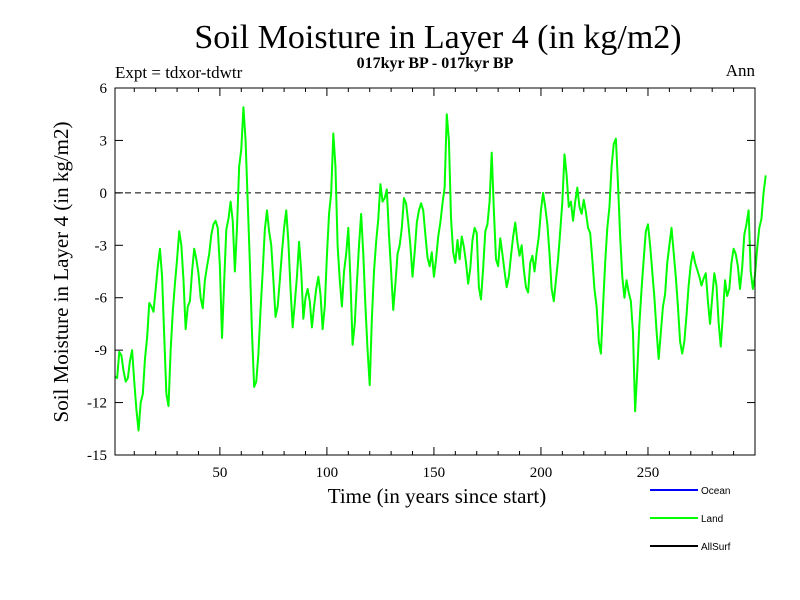 The height and width of the screenshot is (600, 800). What do you see at coordinates (434, 473) in the screenshot?
I see `x-tick-label: 150` at bounding box center [434, 473].